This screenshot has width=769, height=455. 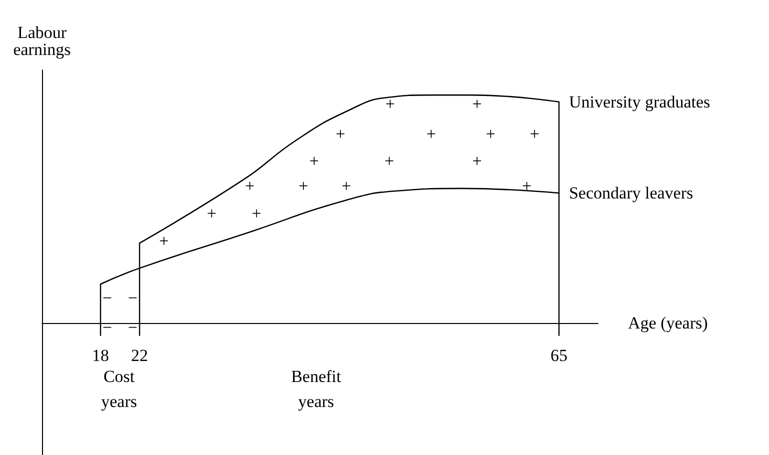 I want to click on series-label: University graduates, so click(x=639, y=102).